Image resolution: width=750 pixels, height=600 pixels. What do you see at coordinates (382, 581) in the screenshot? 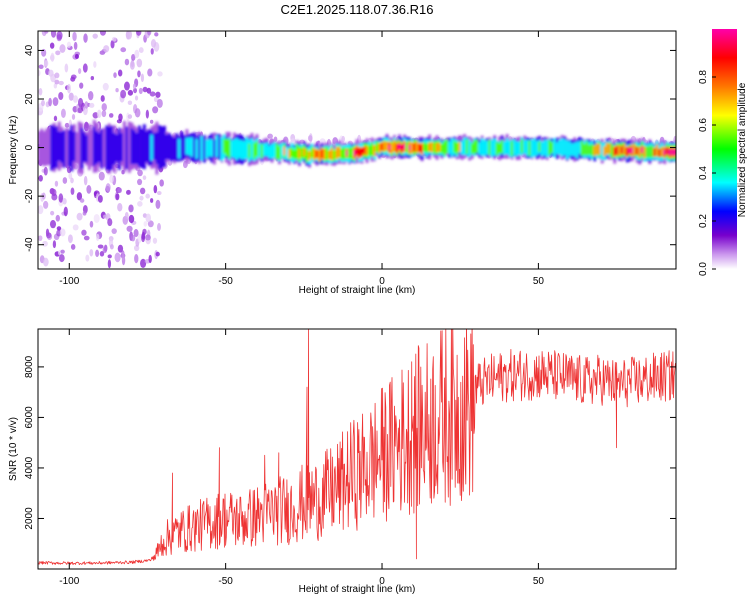
I see `snr-x-tick-label: 0` at bounding box center [382, 581].